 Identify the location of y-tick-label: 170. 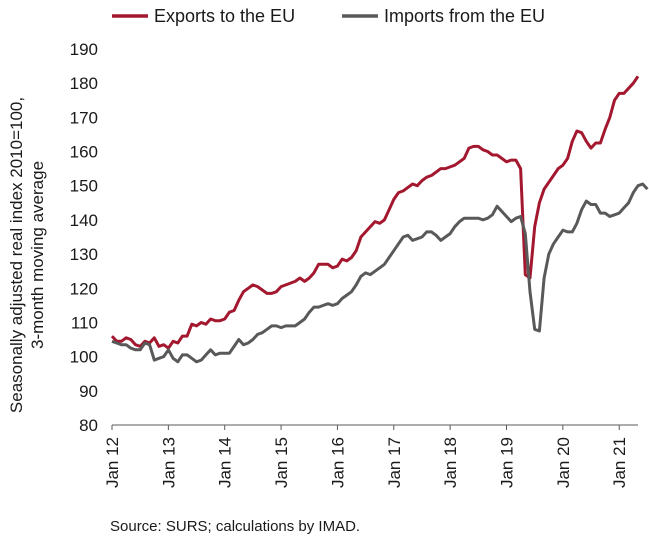
(84, 117).